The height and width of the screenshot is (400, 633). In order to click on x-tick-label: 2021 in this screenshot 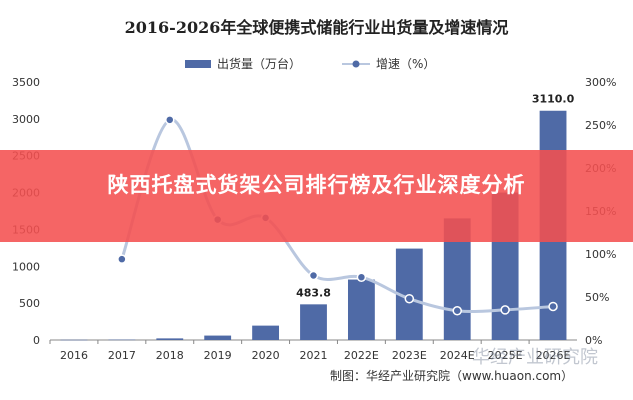, I will do `click(314, 355)`.